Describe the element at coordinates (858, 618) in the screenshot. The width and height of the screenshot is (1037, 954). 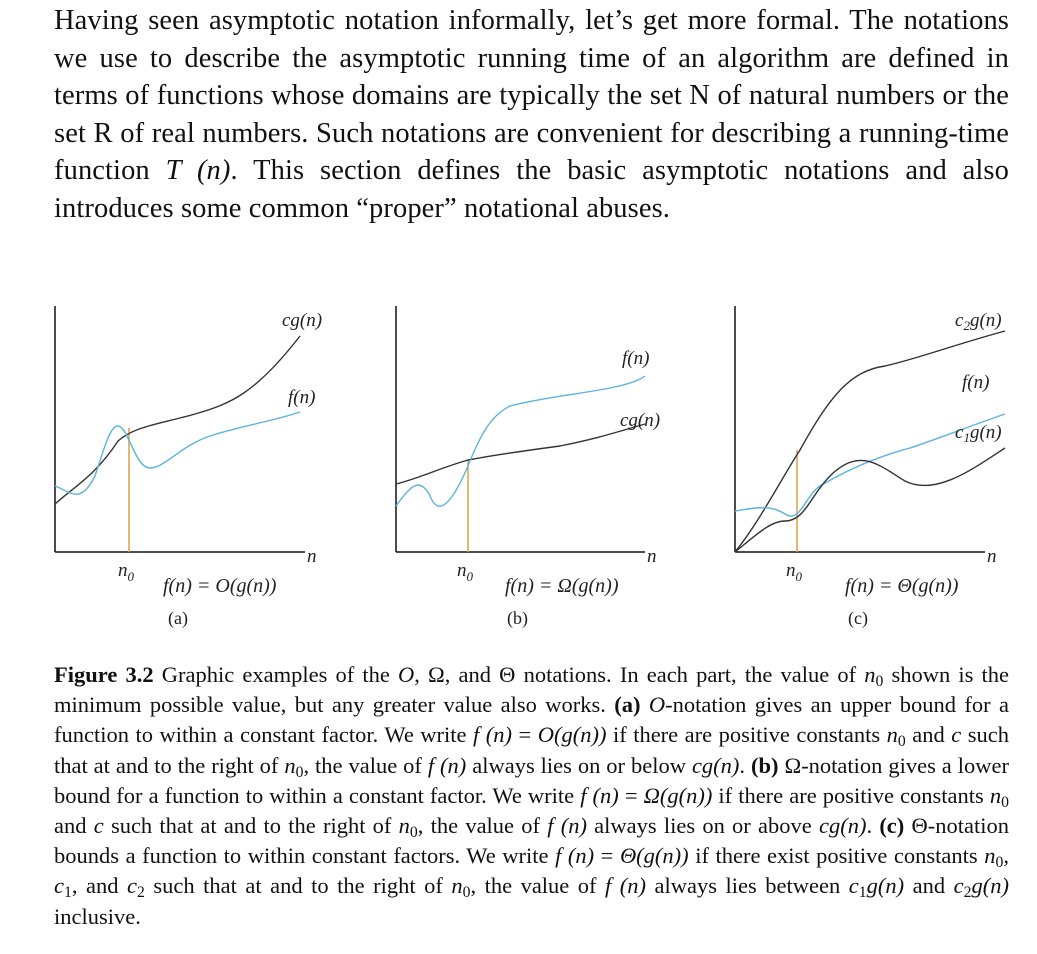
I see `panel-c-part-label: (c)` at that location.